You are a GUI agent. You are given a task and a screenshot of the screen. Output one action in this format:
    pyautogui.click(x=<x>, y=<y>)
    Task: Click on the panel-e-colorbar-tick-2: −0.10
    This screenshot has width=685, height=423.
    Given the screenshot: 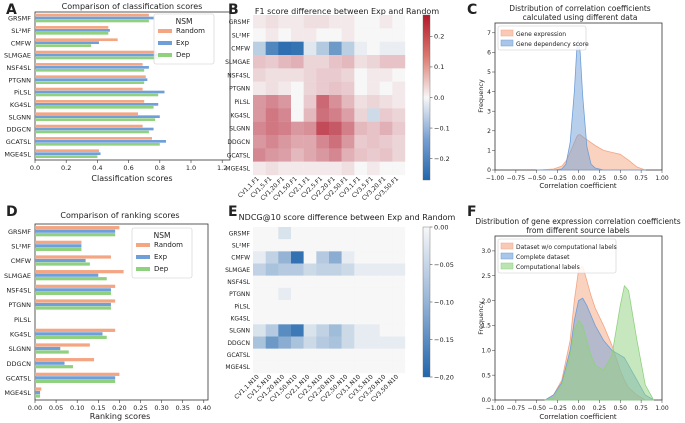 What is the action you would take?
    pyautogui.click(x=444, y=302)
    